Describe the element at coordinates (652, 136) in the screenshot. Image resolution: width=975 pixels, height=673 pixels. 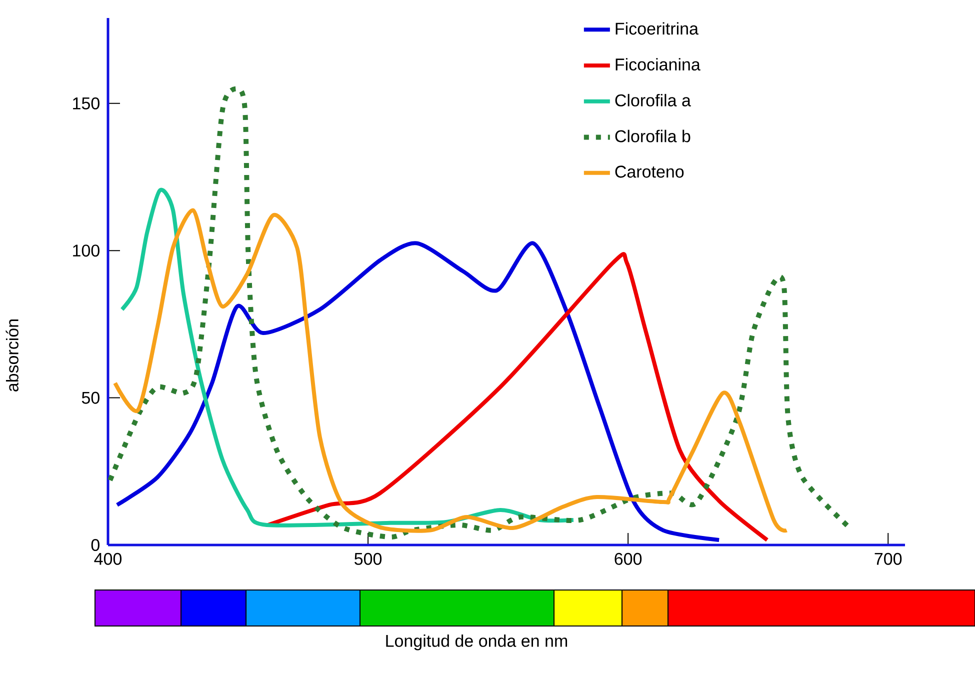
I see `legend-label: Clorofila b` at that location.